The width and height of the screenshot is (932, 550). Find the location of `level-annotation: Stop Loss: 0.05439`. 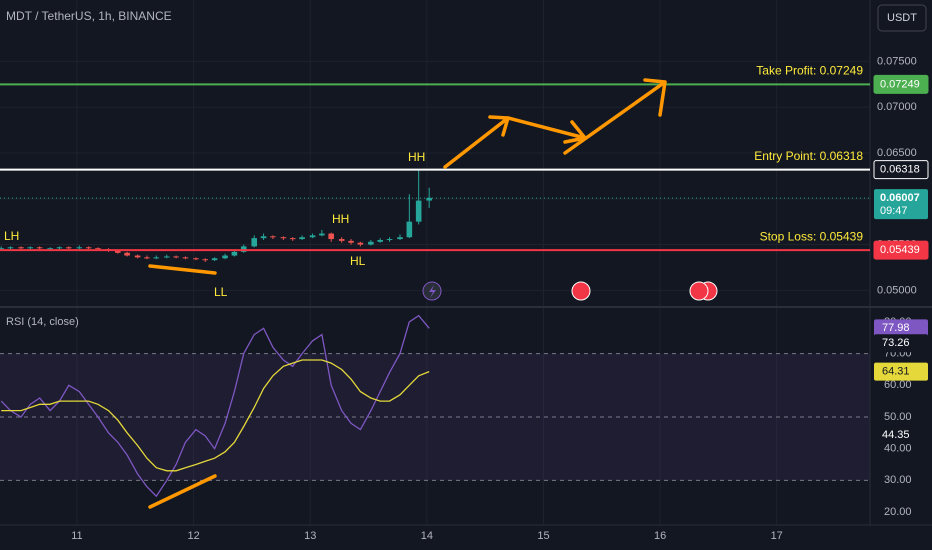

level-annotation: Stop Loss: 0.05439 is located at coordinates (812, 236).